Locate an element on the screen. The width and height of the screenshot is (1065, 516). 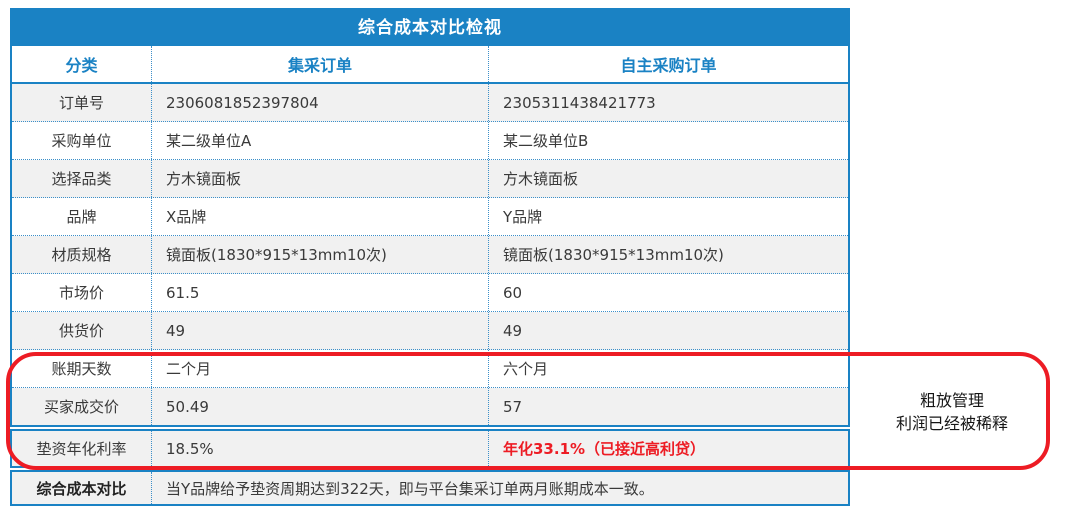
group-order-value: 61.5 is located at coordinates (320, 292).